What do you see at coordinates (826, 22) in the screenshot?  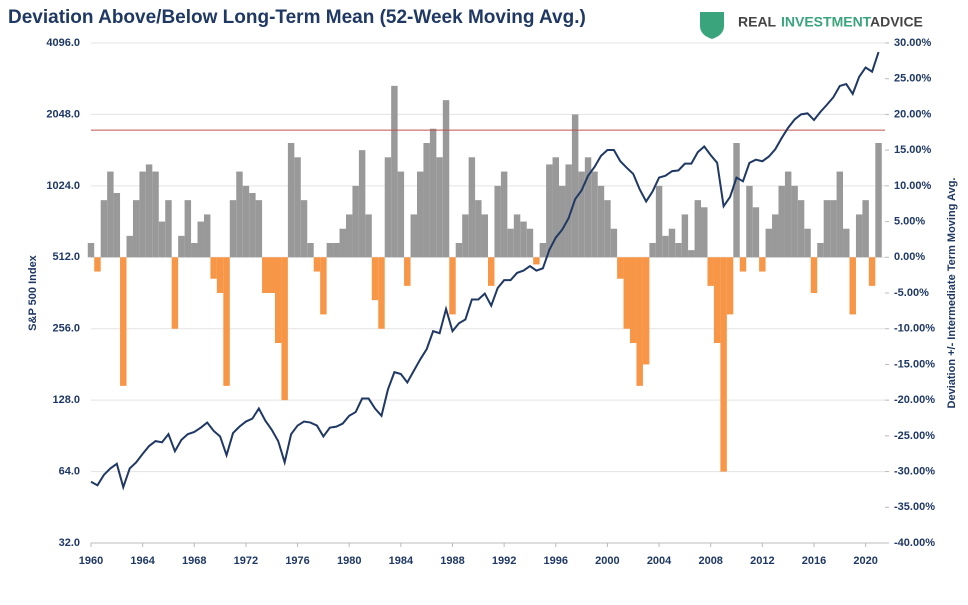 I see `logo-text: INVESTMENT` at bounding box center [826, 22].